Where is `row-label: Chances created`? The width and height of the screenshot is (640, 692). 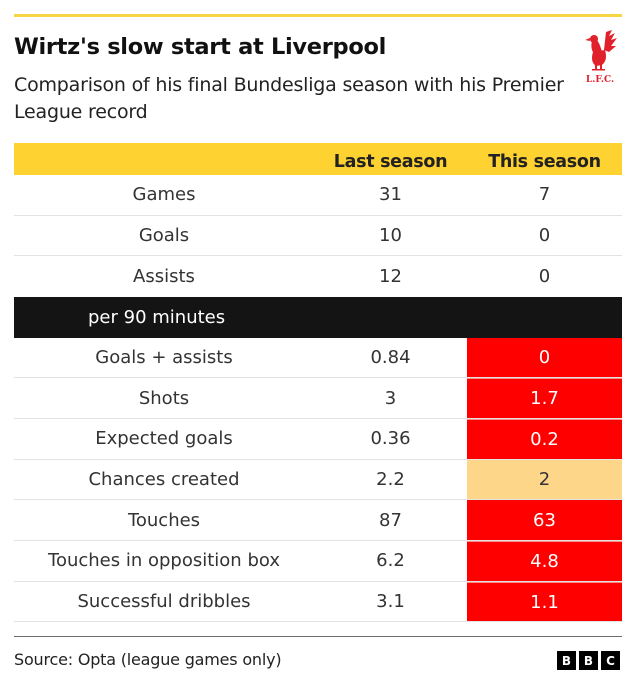 row-label: Chances created is located at coordinates (164, 479).